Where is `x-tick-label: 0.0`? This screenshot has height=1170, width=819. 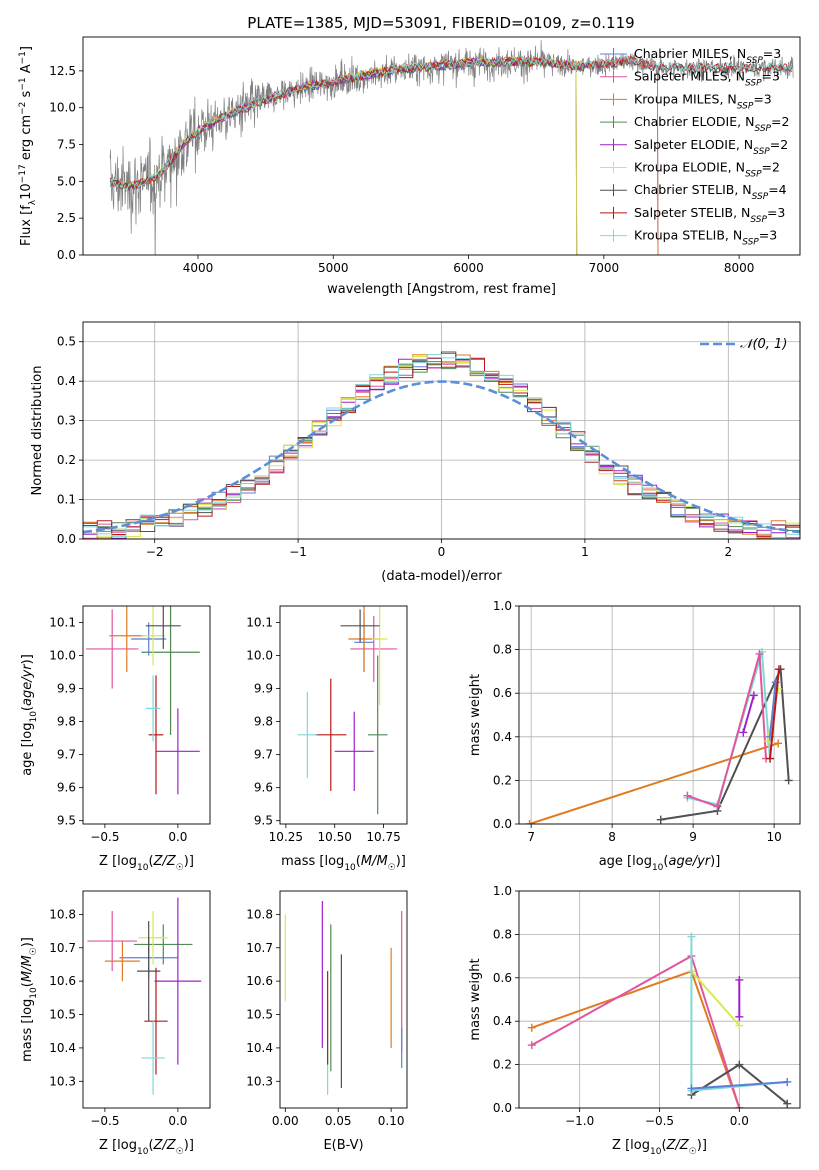 x-tick-label: 0.0 is located at coordinates (177, 1121).